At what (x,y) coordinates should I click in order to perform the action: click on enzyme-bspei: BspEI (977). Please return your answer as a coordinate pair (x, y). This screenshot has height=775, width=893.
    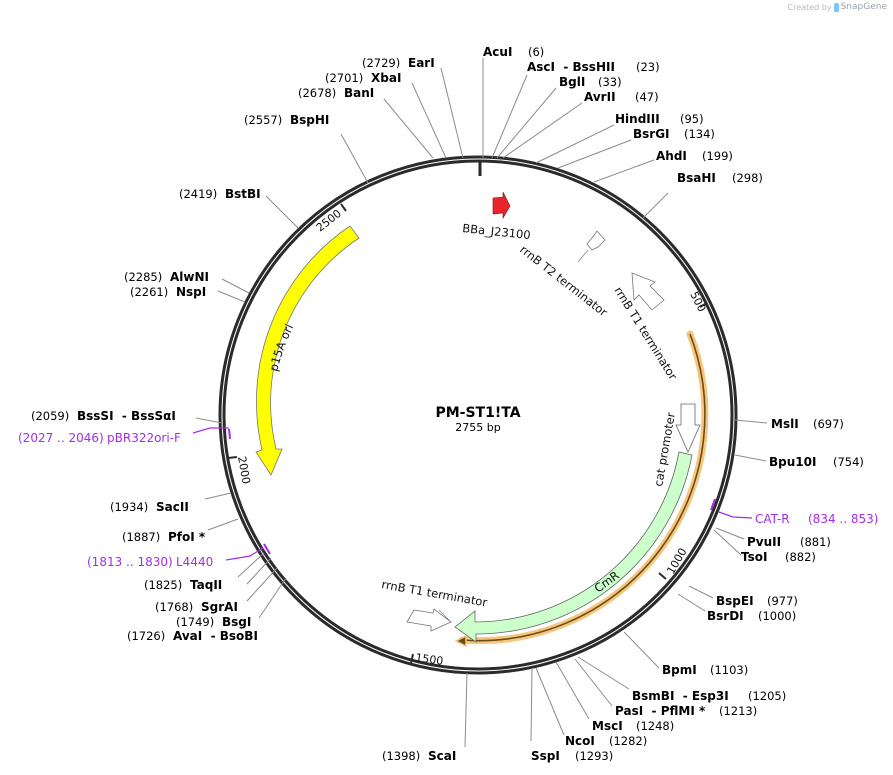
    Looking at the image, I should click on (757, 601).